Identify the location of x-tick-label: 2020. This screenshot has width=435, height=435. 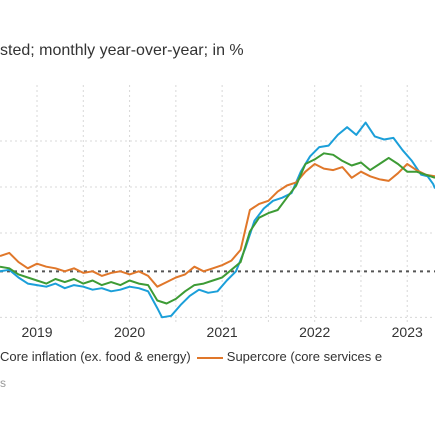
(129, 332).